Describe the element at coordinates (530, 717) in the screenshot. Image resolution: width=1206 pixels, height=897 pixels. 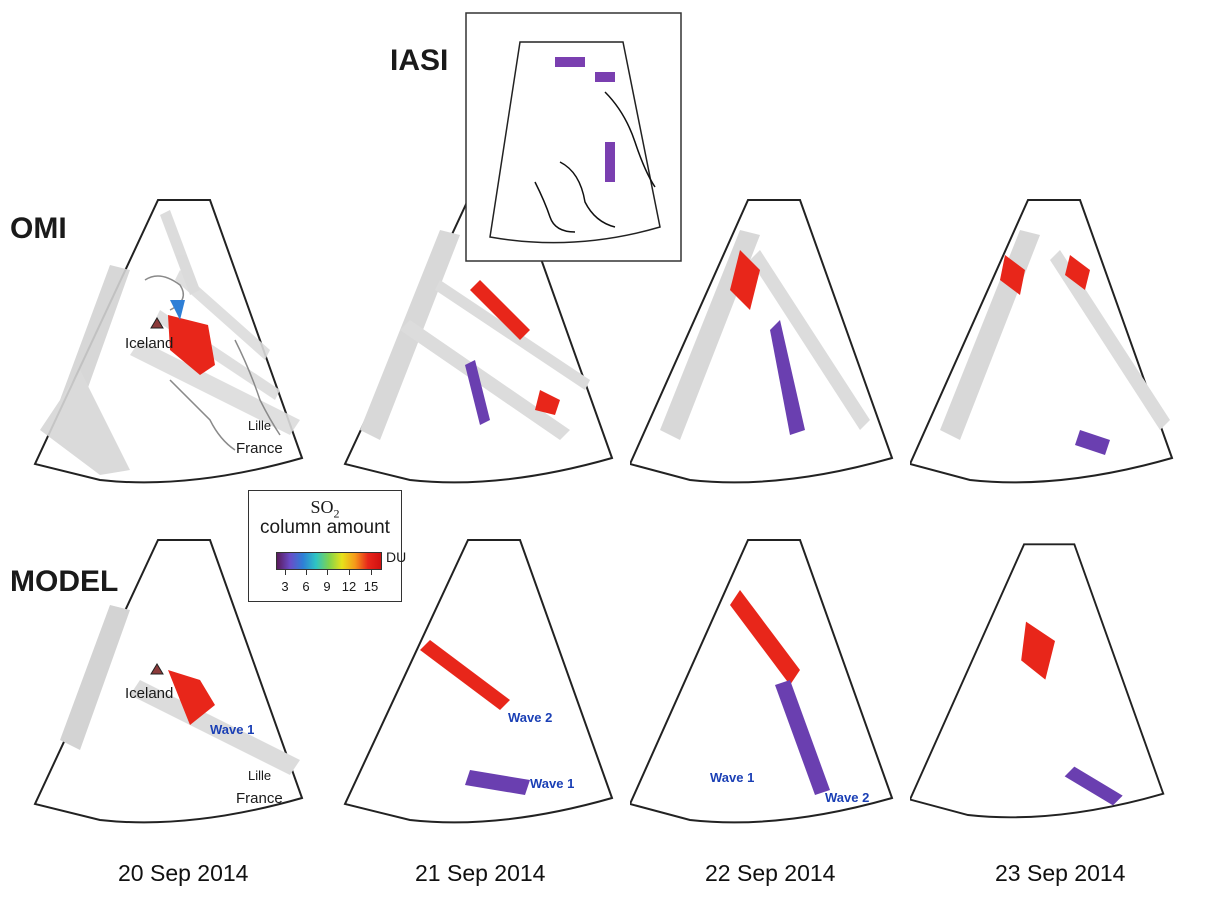
I see `label-wave2-model-21sep: Wave 2` at that location.